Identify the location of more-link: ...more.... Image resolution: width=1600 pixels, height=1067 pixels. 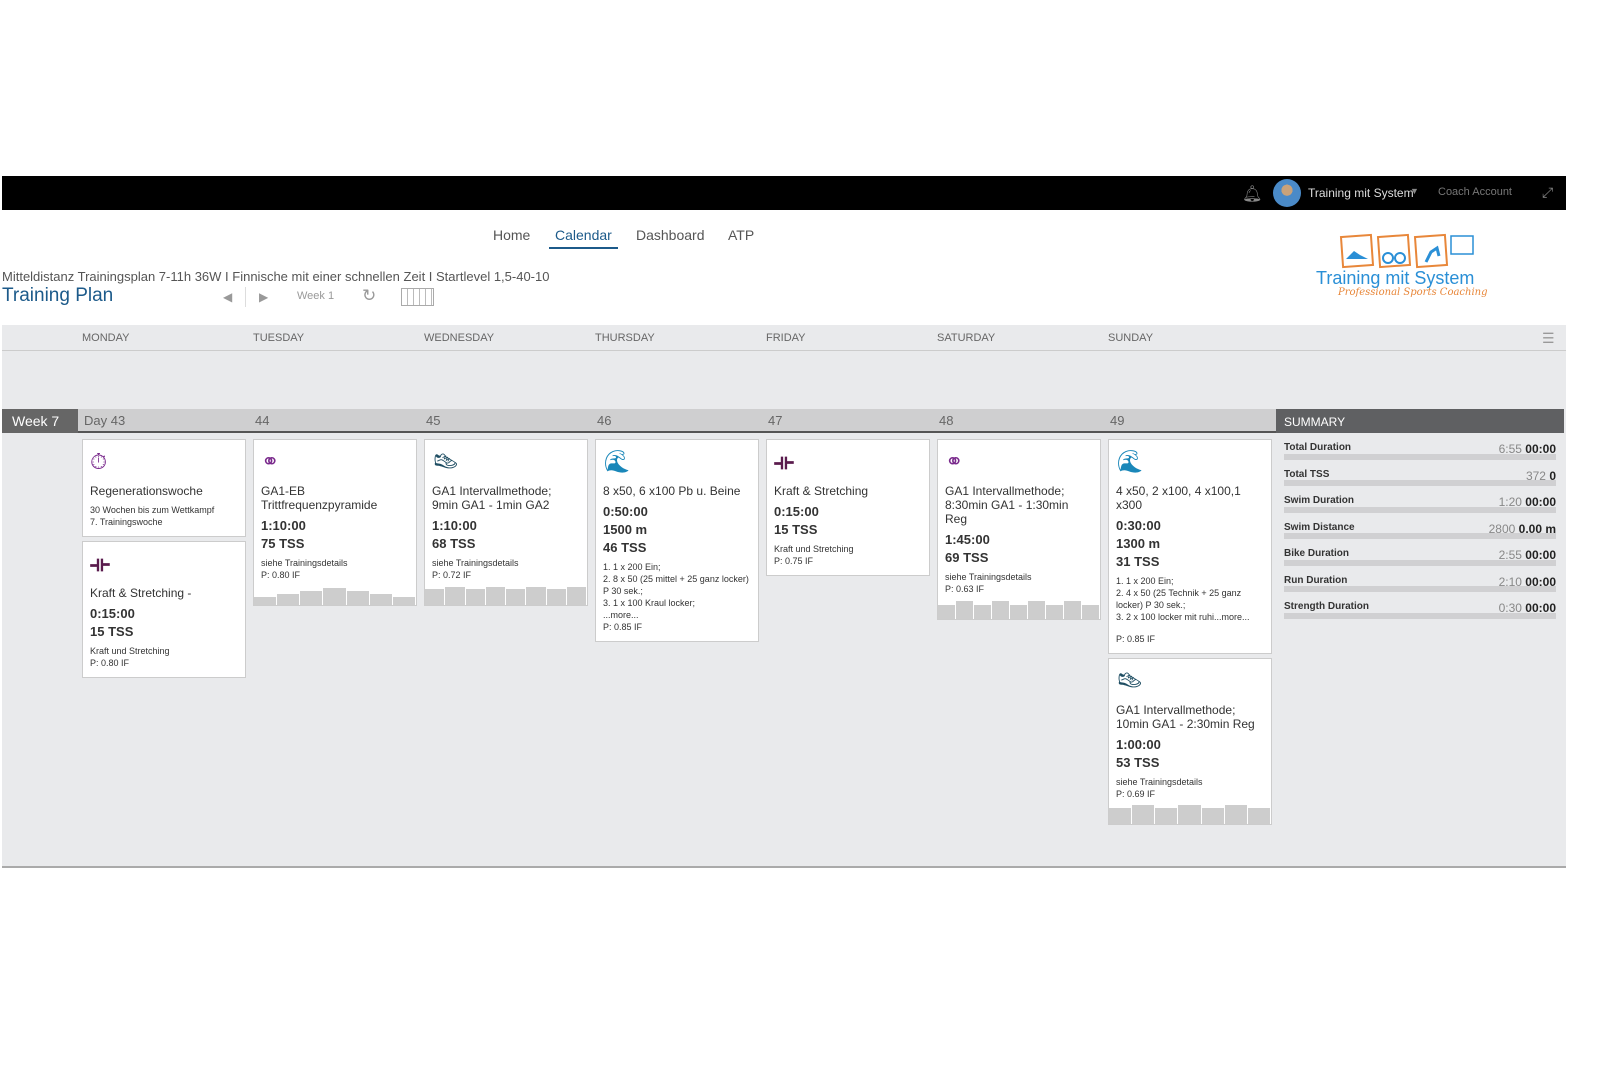
(621, 615).